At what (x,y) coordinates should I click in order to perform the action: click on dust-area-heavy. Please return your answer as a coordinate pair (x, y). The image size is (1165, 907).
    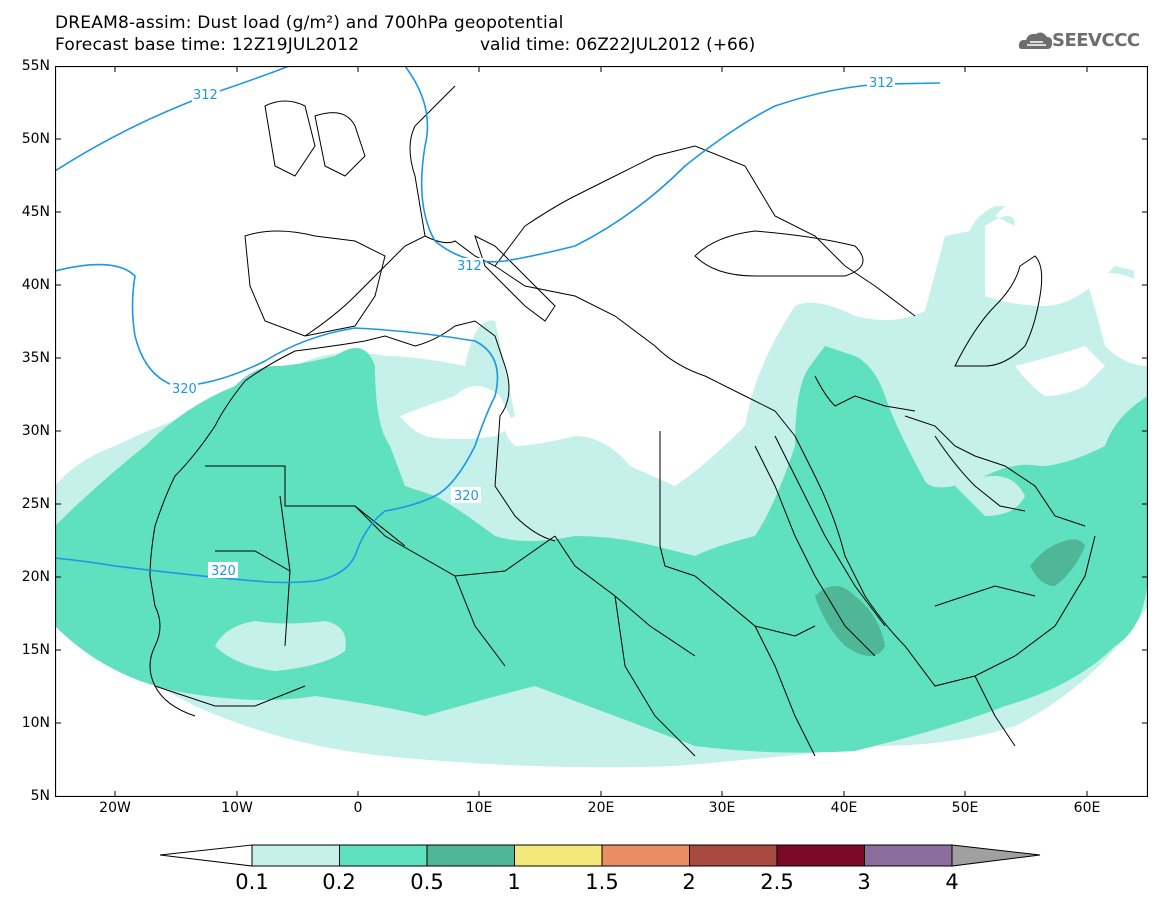
    Looking at the image, I should click on (850, 621).